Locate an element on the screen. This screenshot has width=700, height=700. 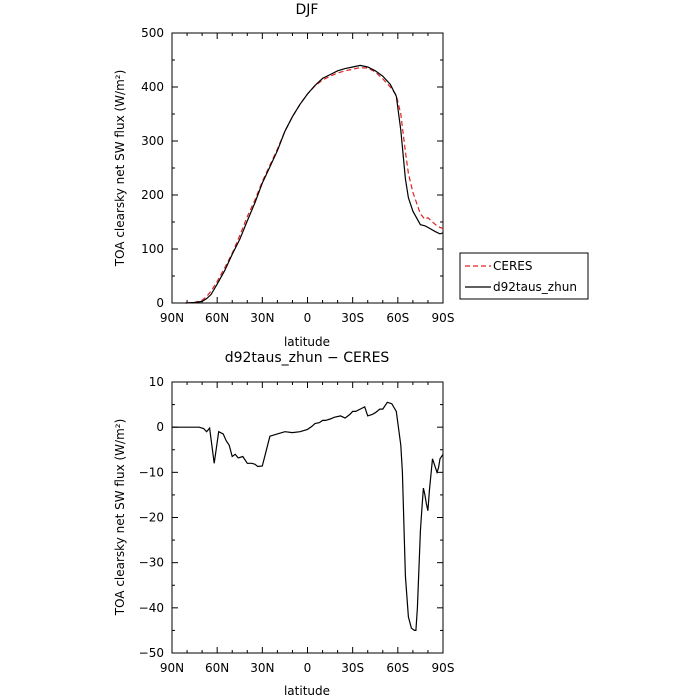
bottom-y-tick-label: −50 is located at coordinates (151, 653).